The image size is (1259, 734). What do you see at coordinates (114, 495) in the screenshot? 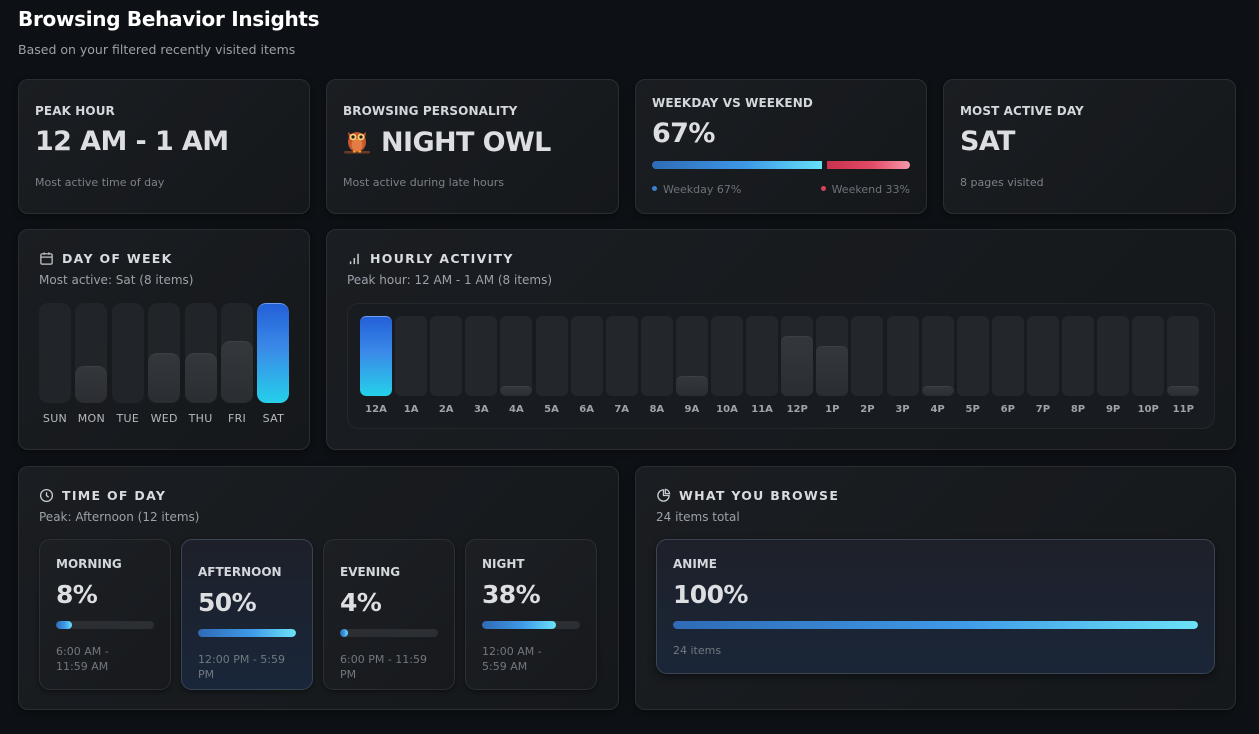
I see `time-of-day-title: TIME OF DAY` at bounding box center [114, 495].